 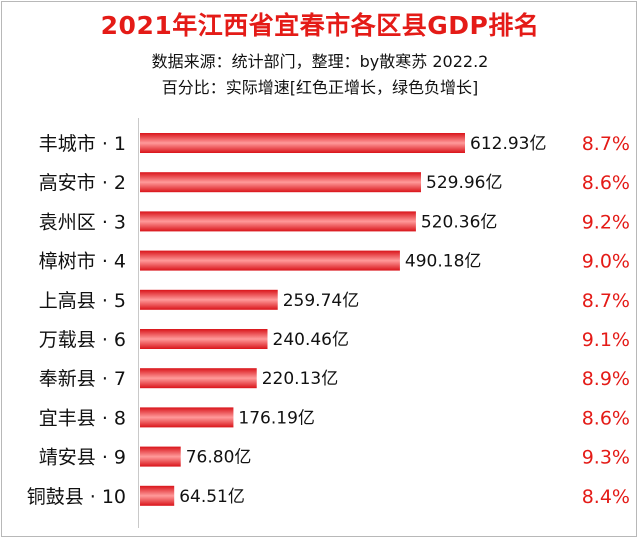 What do you see at coordinates (606, 497) in the screenshot?
I see `growth-label: 8.4%` at bounding box center [606, 497].